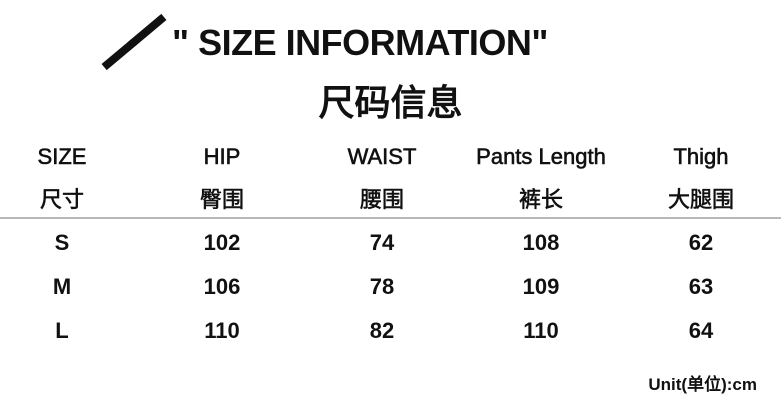  I want to click on table-cell: 78, so click(382, 286).